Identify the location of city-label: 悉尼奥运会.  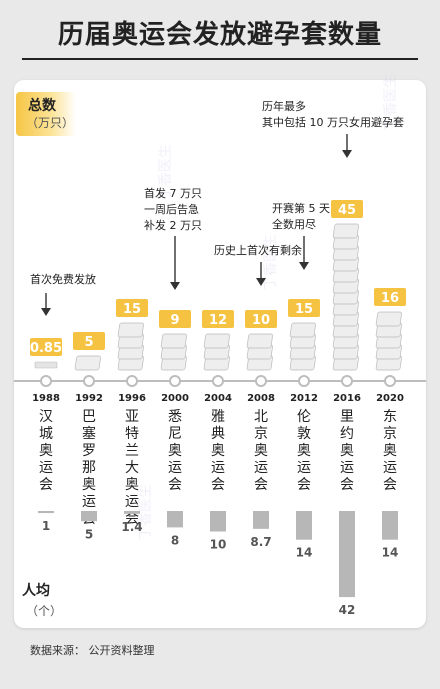
(175, 451).